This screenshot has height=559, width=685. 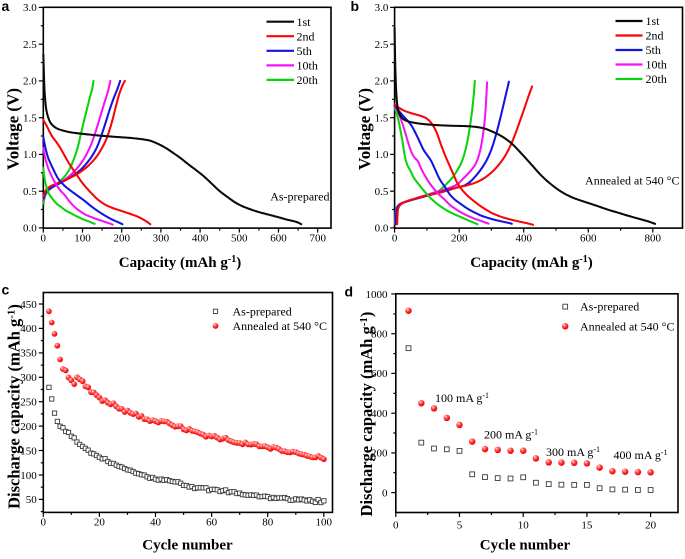 I want to click on svg-text: 5, so click(x=460, y=526).